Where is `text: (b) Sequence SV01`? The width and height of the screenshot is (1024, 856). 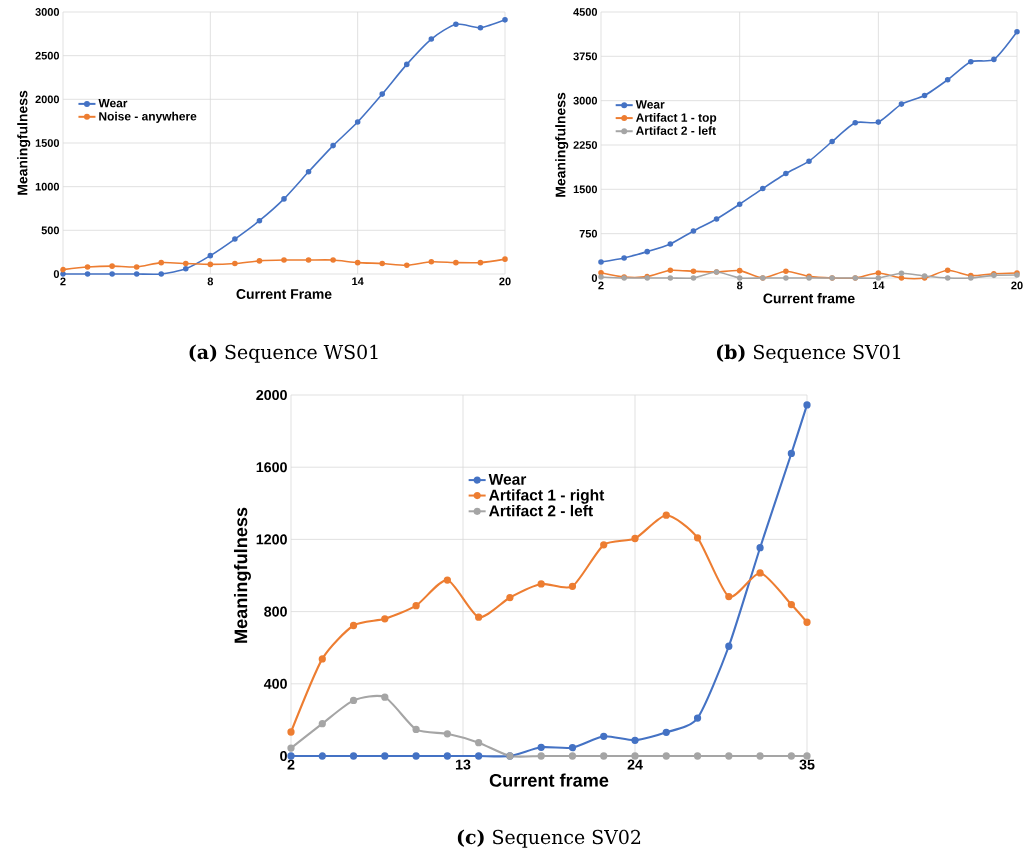
text: (b) Sequence SV01 is located at coordinates (809, 353).